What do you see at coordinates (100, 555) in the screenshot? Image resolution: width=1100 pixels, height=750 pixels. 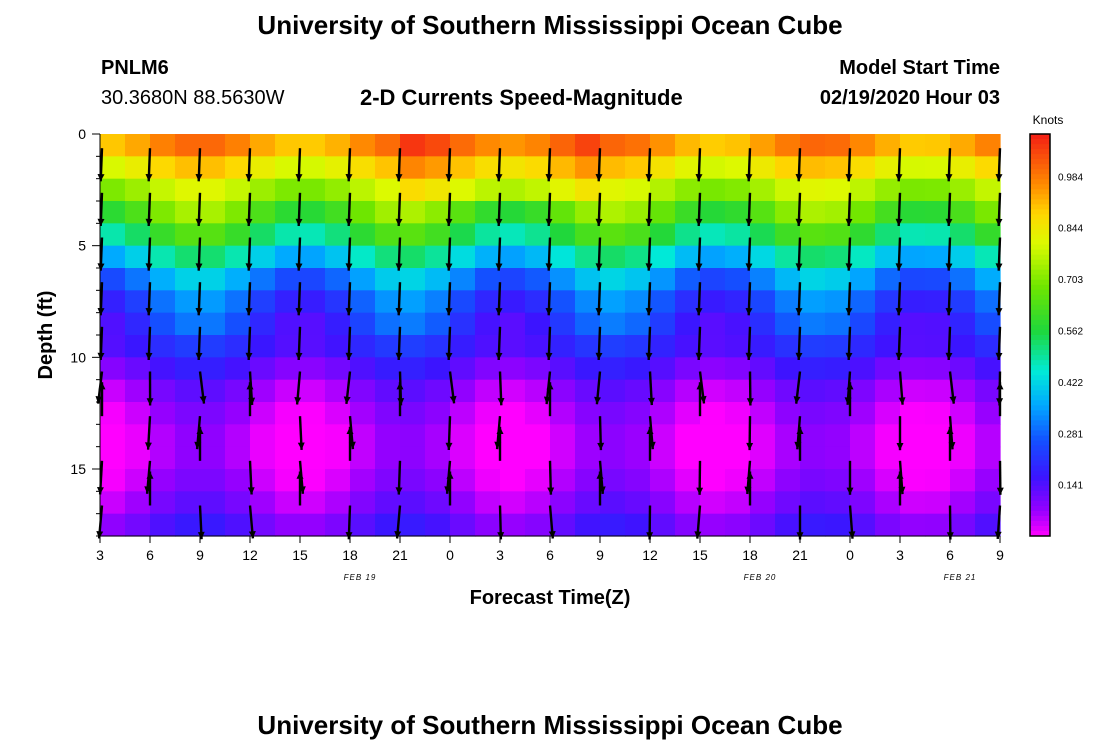 I see `x-tick-label: 3` at bounding box center [100, 555].